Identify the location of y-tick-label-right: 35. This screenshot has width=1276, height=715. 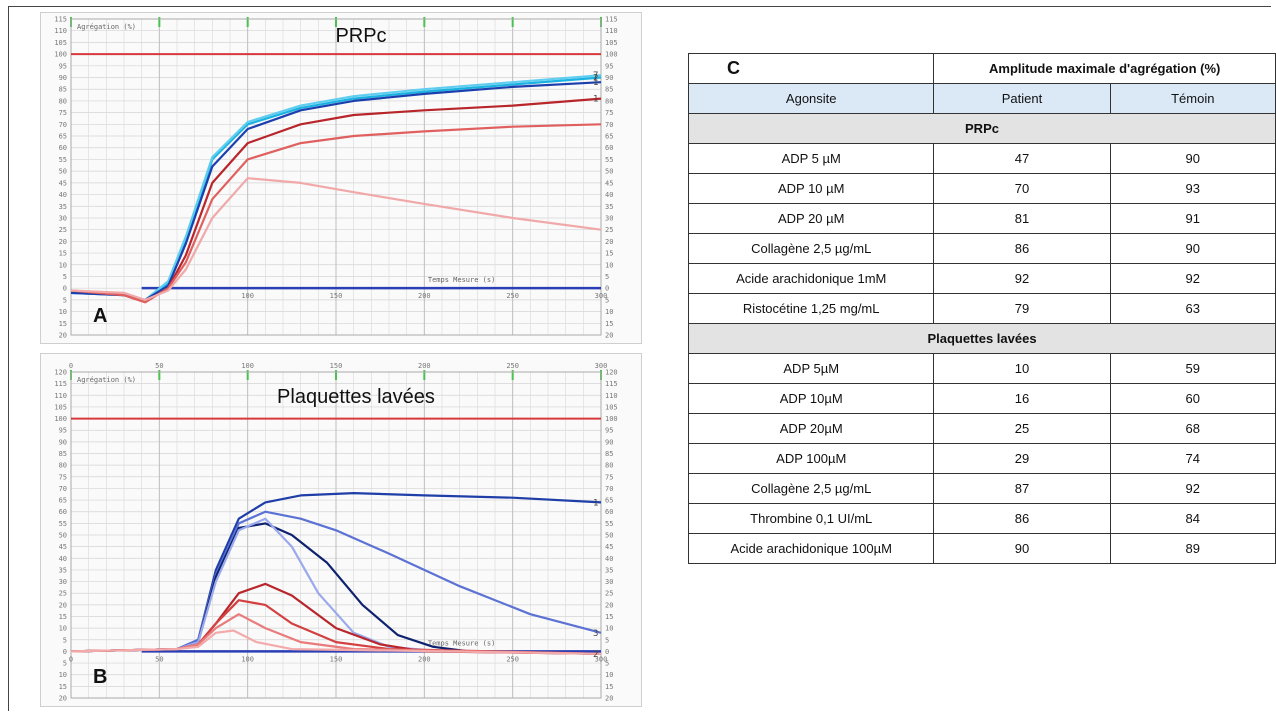
(609, 570).